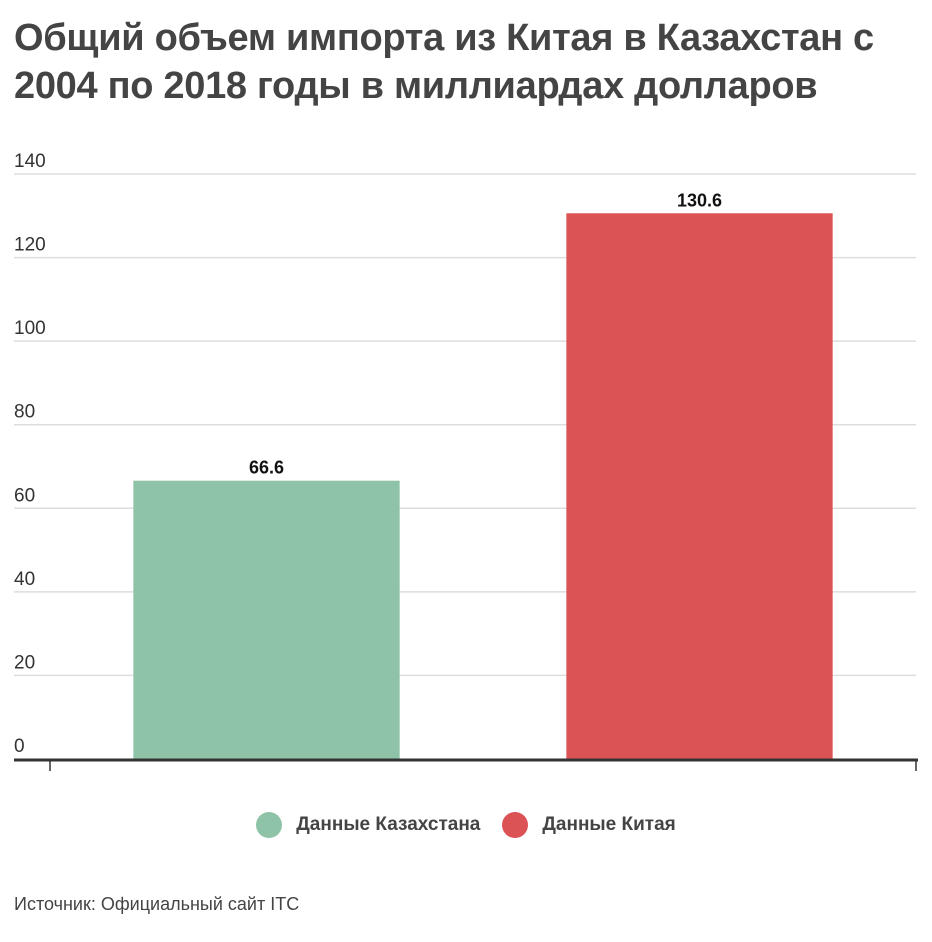  Describe the element at coordinates (24, 412) in the screenshot. I see `y-tick-label-80: 80` at that location.